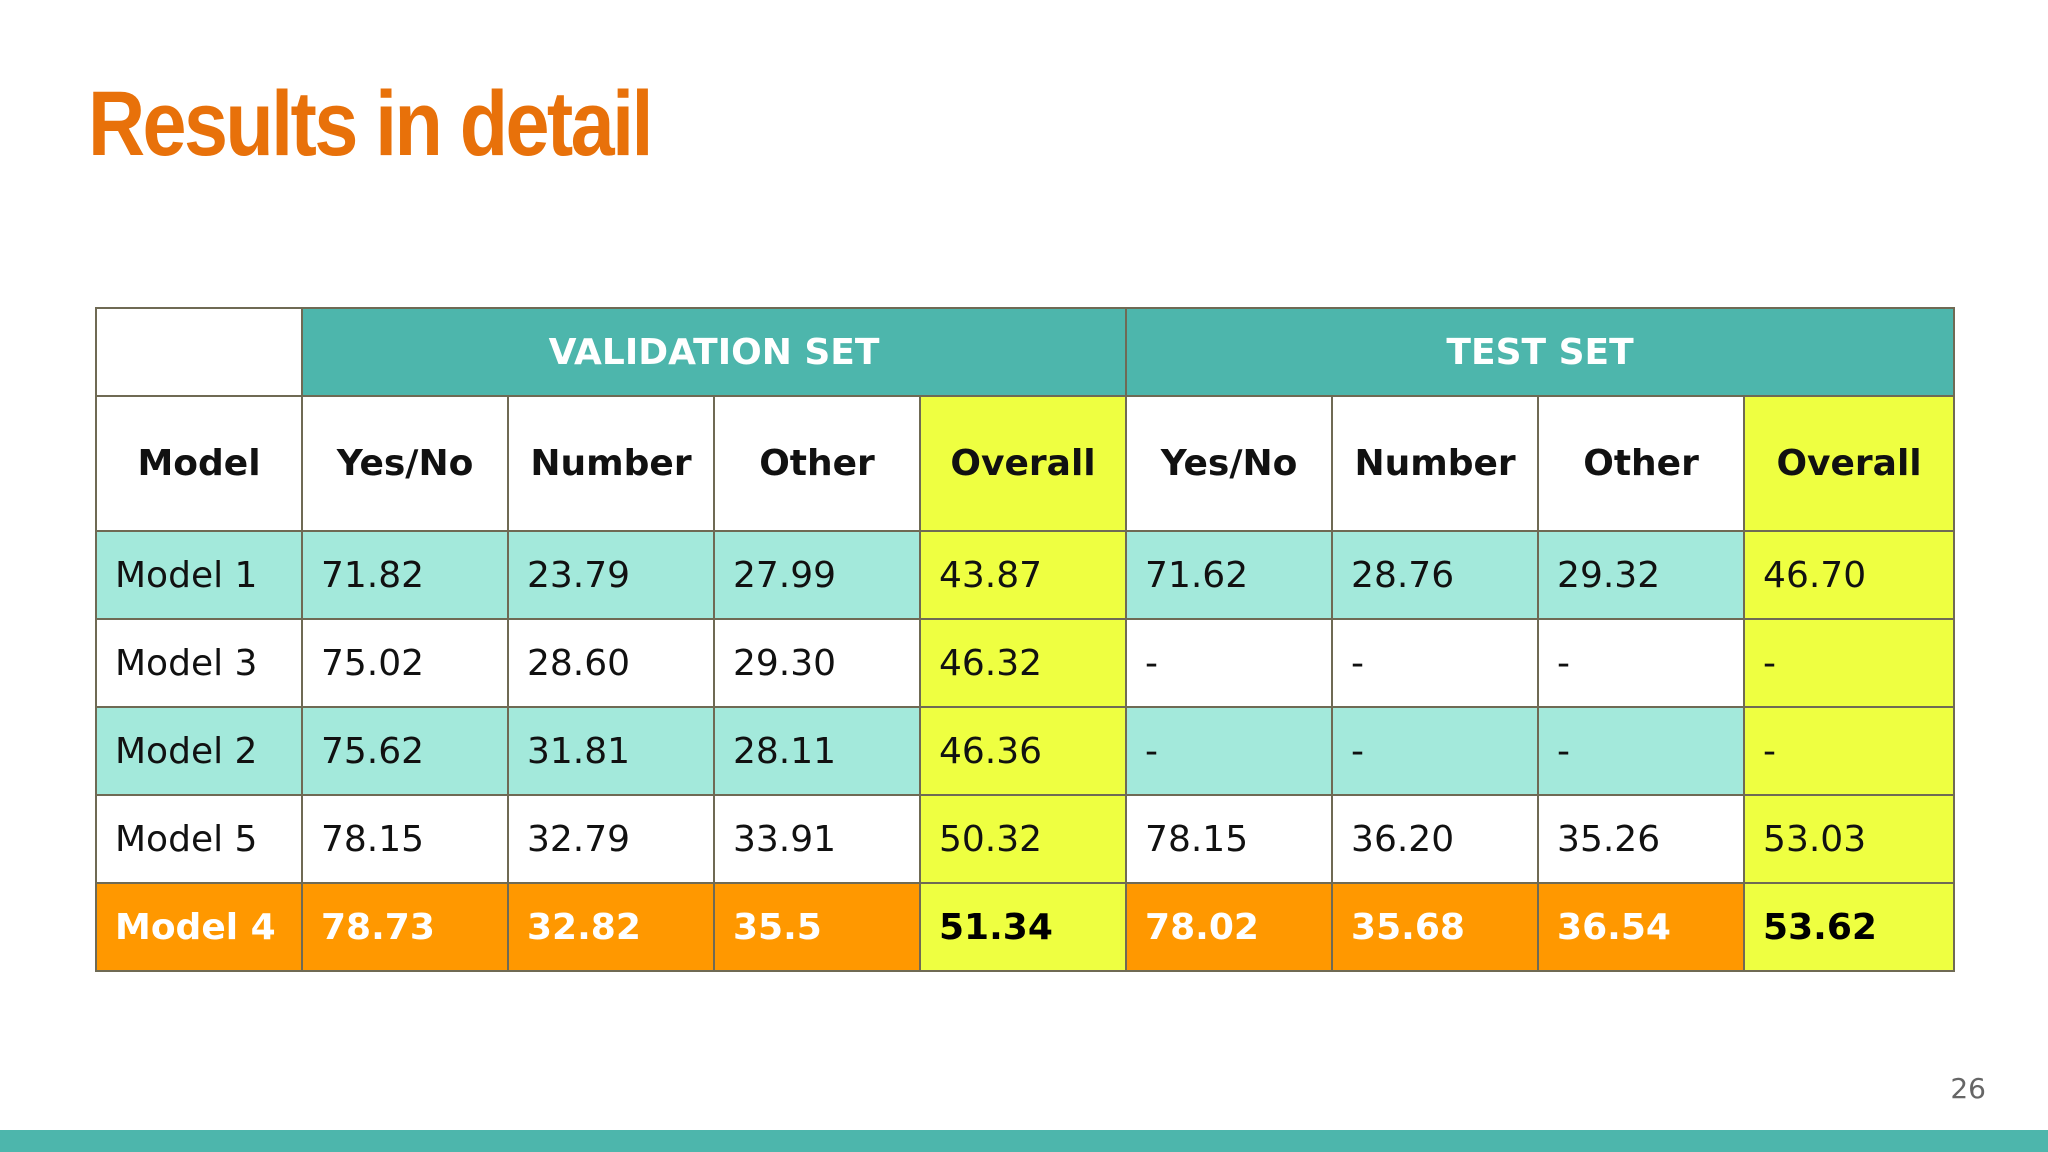 The image size is (2048, 1152). Describe the element at coordinates (1641, 463) in the screenshot. I see `column-header-test-other: Other` at that location.